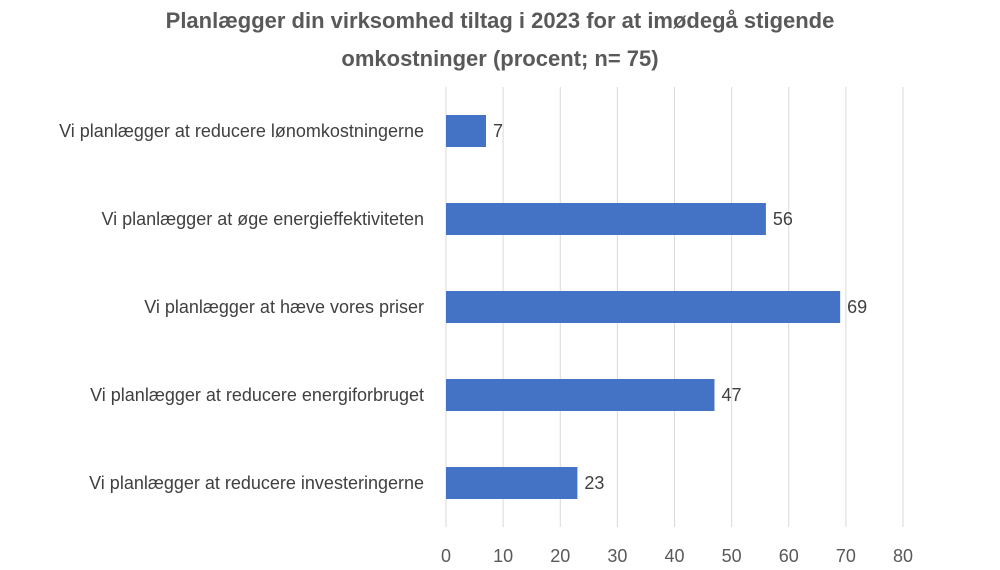  What do you see at coordinates (617, 556) in the screenshot?
I see `x-tick-label-30: 30` at bounding box center [617, 556].